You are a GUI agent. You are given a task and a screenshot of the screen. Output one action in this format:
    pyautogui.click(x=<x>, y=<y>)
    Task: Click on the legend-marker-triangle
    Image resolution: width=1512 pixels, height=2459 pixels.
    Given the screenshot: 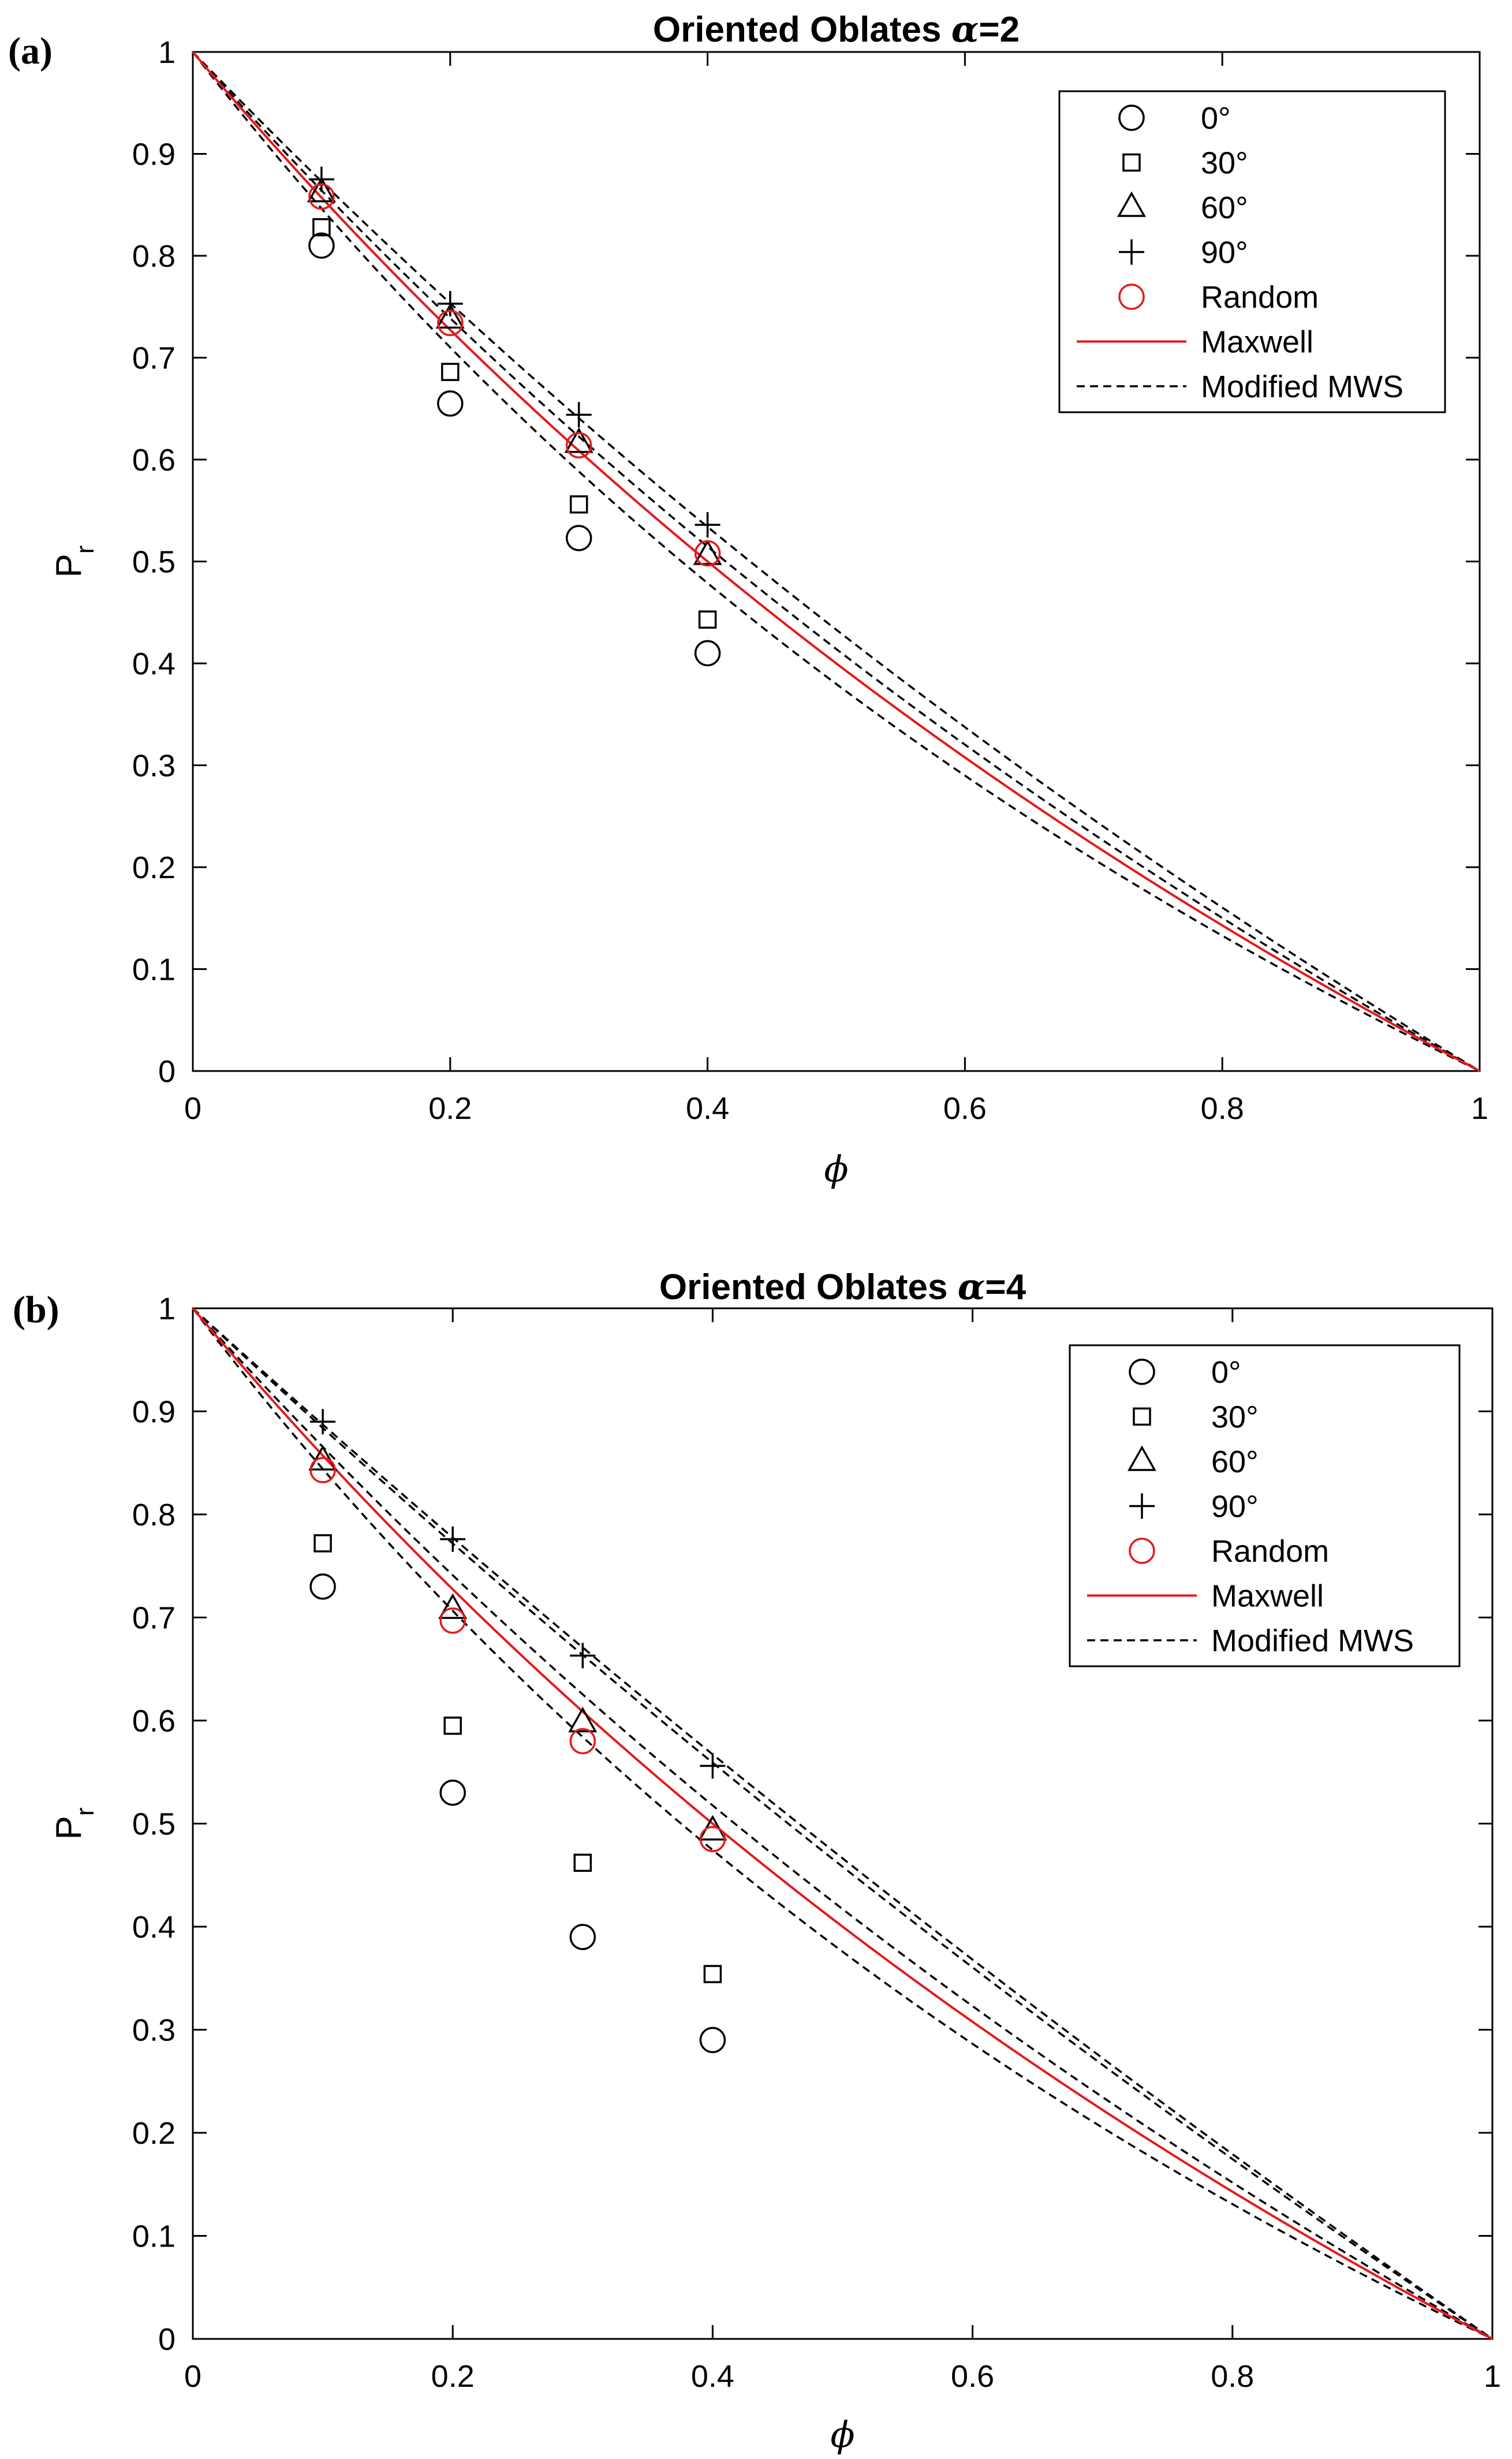 What is the action you would take?
    pyautogui.click(x=1142, y=1458)
    